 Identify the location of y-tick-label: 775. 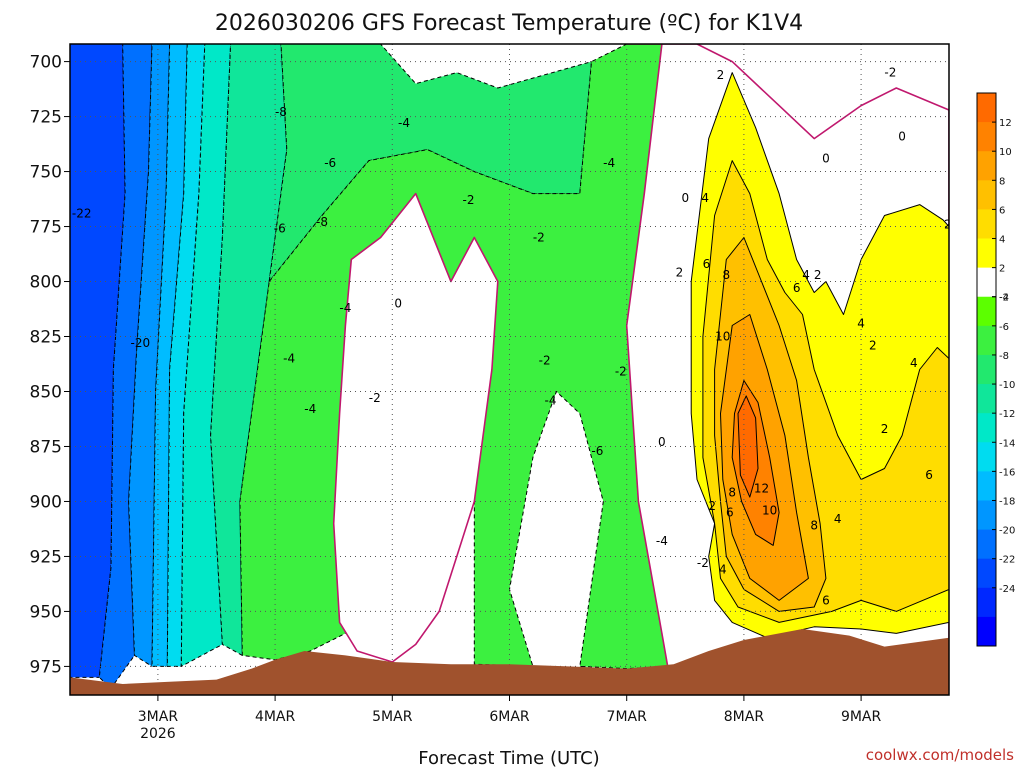
(46, 228).